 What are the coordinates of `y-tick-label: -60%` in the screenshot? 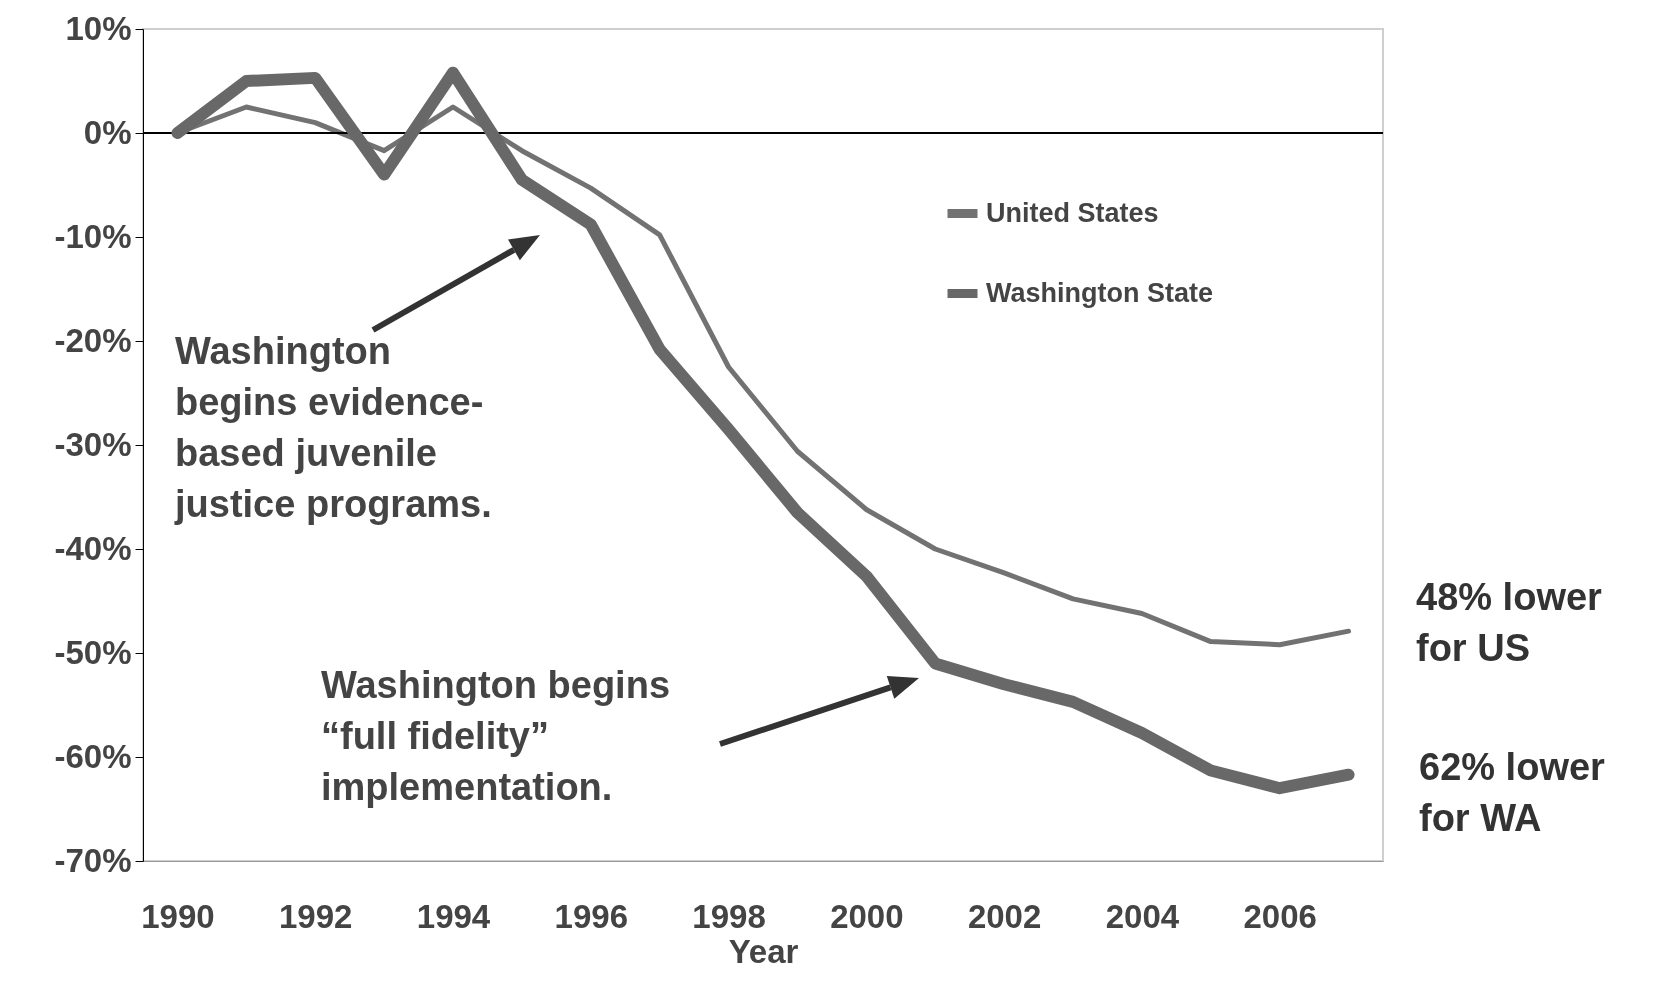 It's located at (93, 756).